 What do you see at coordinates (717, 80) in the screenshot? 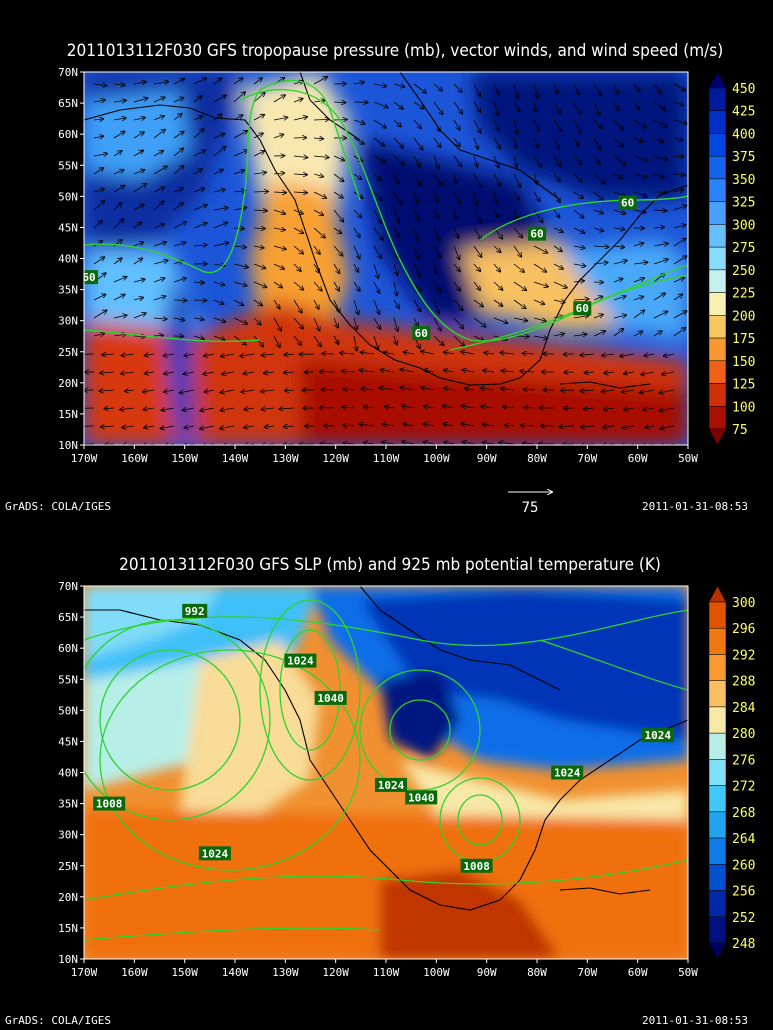
I see `colorbar-end-top` at bounding box center [717, 80].